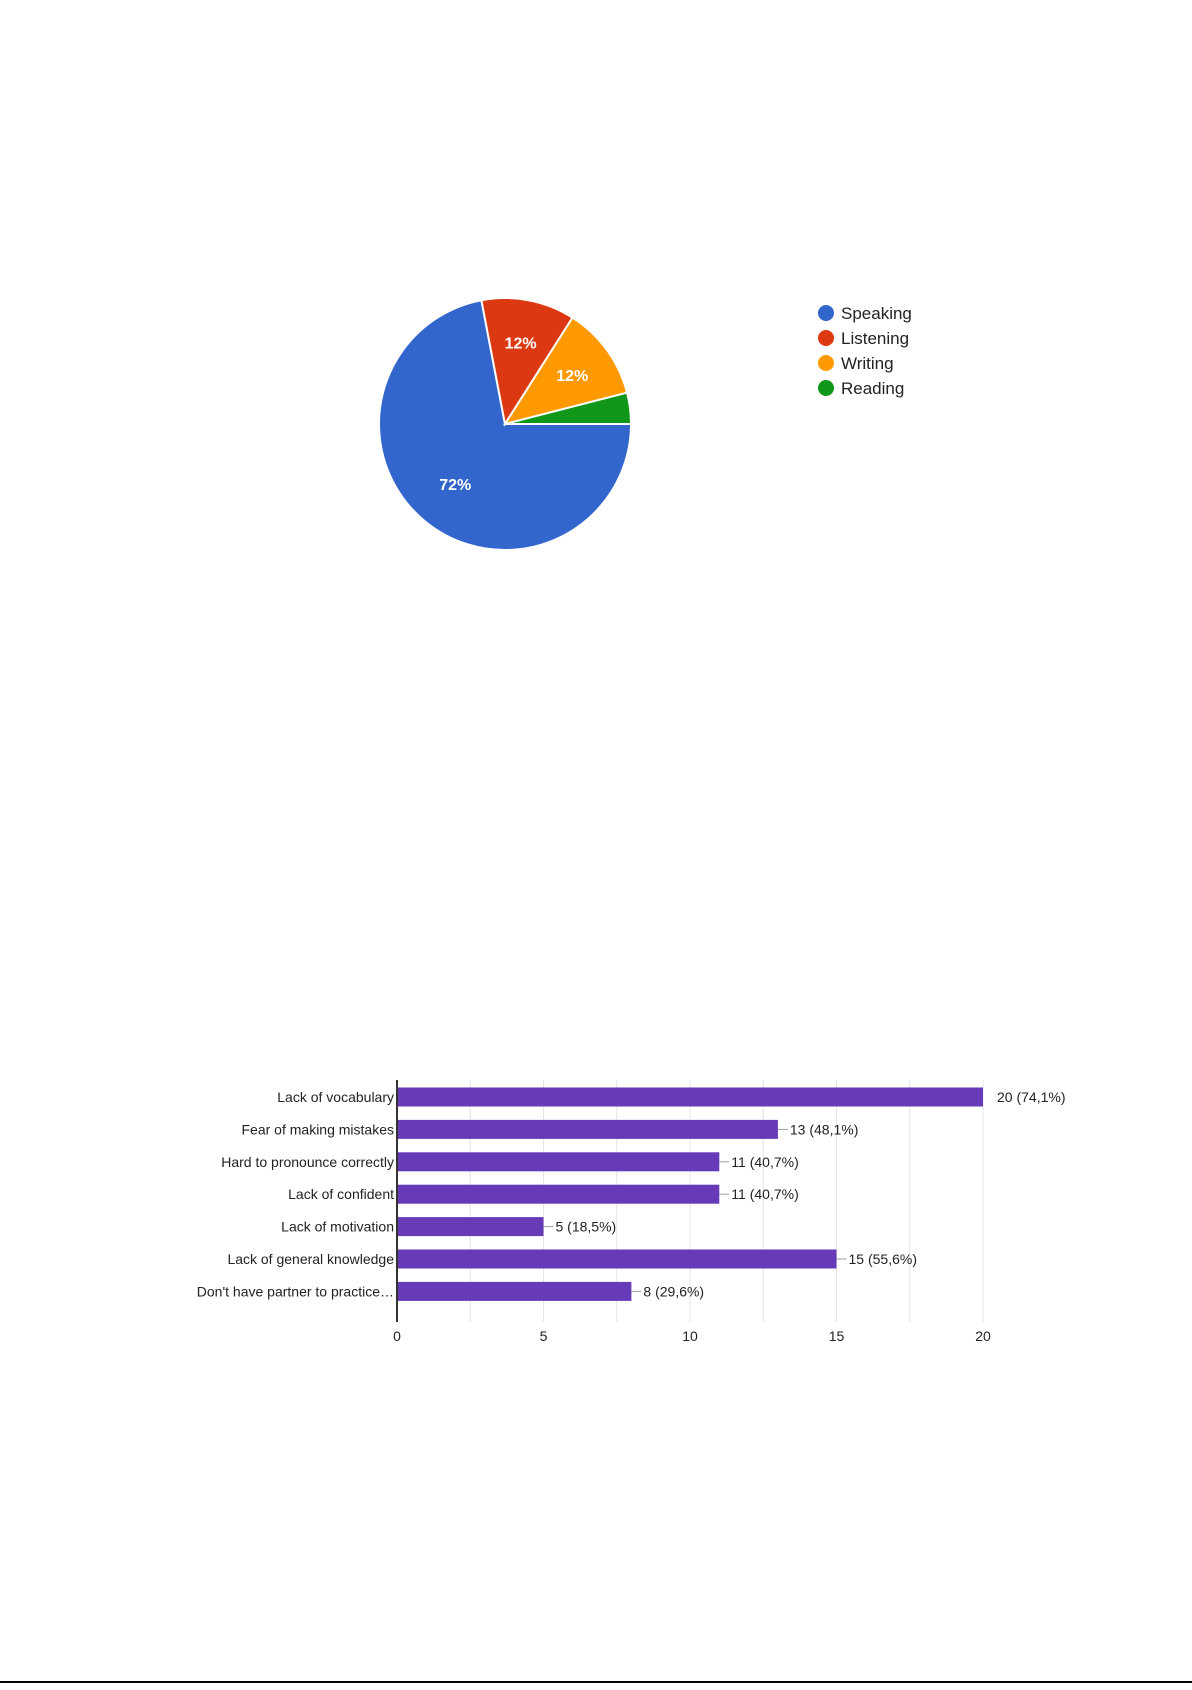 The height and width of the screenshot is (1690, 1192). What do you see at coordinates (586, 1227) in the screenshot?
I see `data-label: 5 (18,5%)` at bounding box center [586, 1227].